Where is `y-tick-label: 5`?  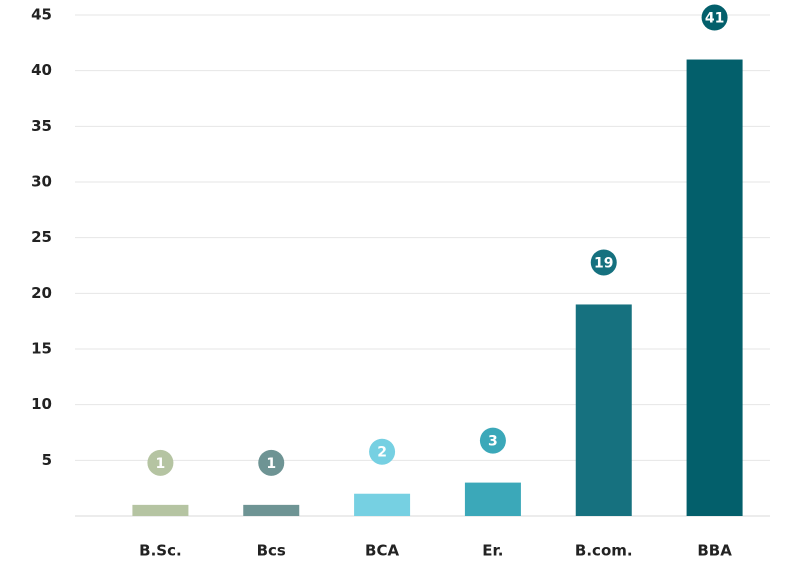 y-tick-label: 5 is located at coordinates (47, 460).